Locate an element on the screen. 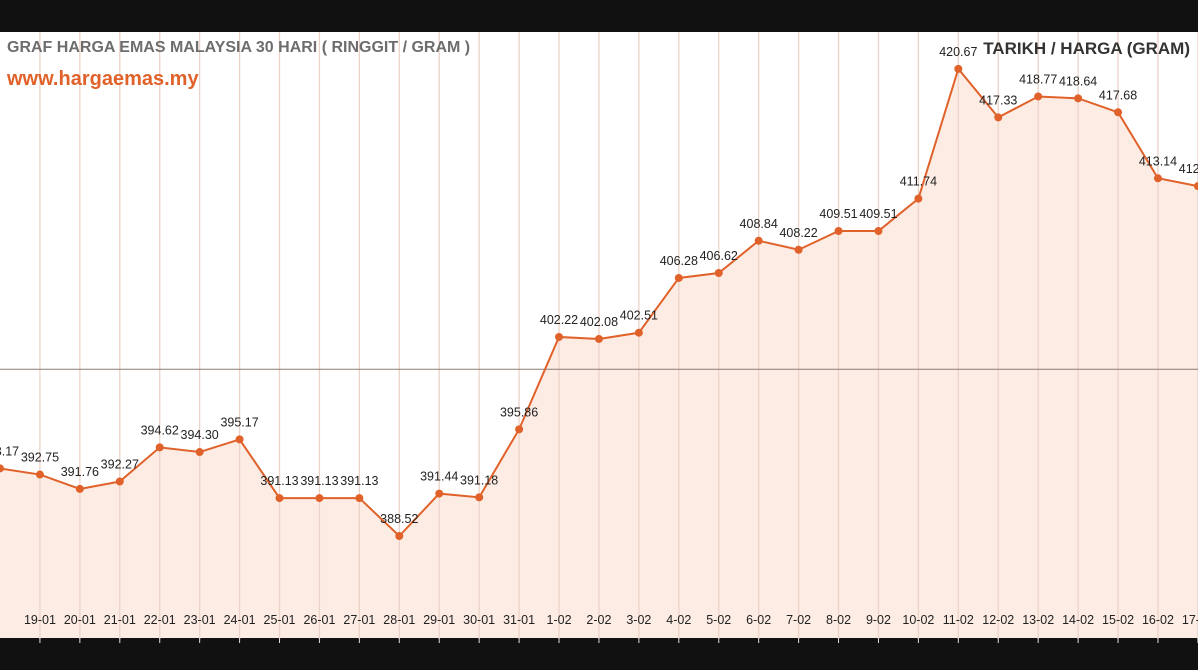  x-tick-label: 31-01 is located at coordinates (519, 620).